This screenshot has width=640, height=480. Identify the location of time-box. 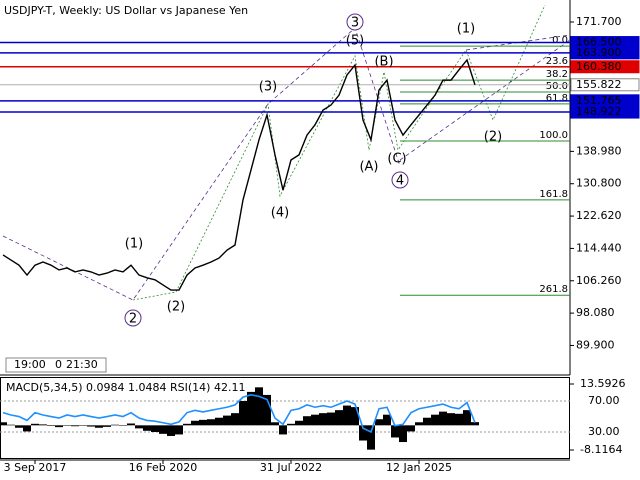
(56, 365).